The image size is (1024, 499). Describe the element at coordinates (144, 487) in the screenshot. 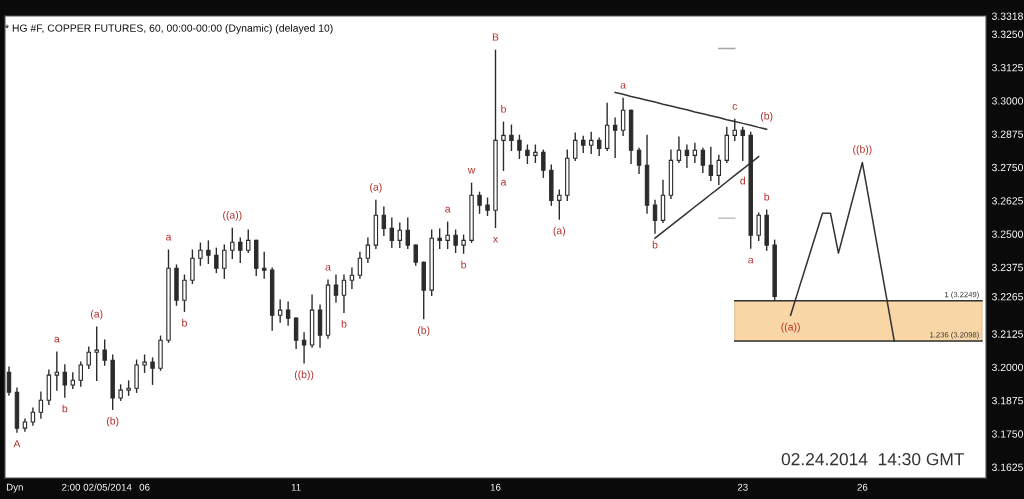

I see `x-tick-label: 06` at that location.